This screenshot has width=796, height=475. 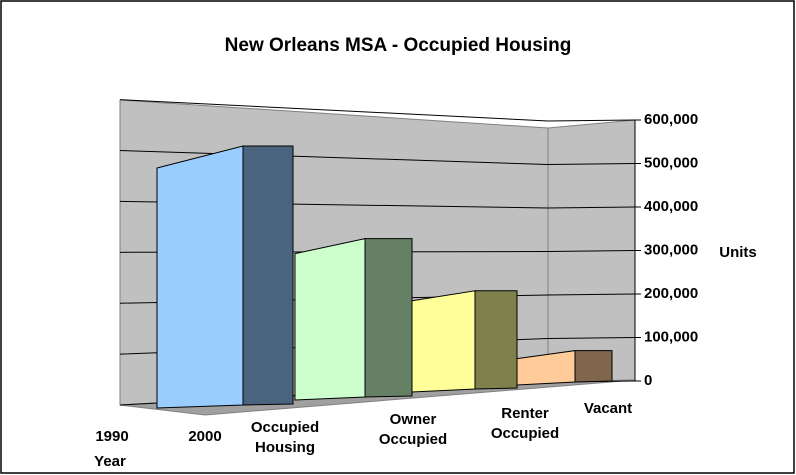 What do you see at coordinates (377, 110) in the screenshot?
I see `grid-line` at bounding box center [377, 110].